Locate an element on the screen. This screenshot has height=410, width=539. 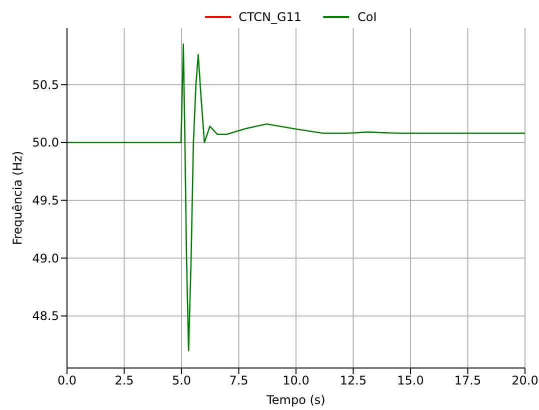
x-tick-label: 15.0 is located at coordinates (410, 381).